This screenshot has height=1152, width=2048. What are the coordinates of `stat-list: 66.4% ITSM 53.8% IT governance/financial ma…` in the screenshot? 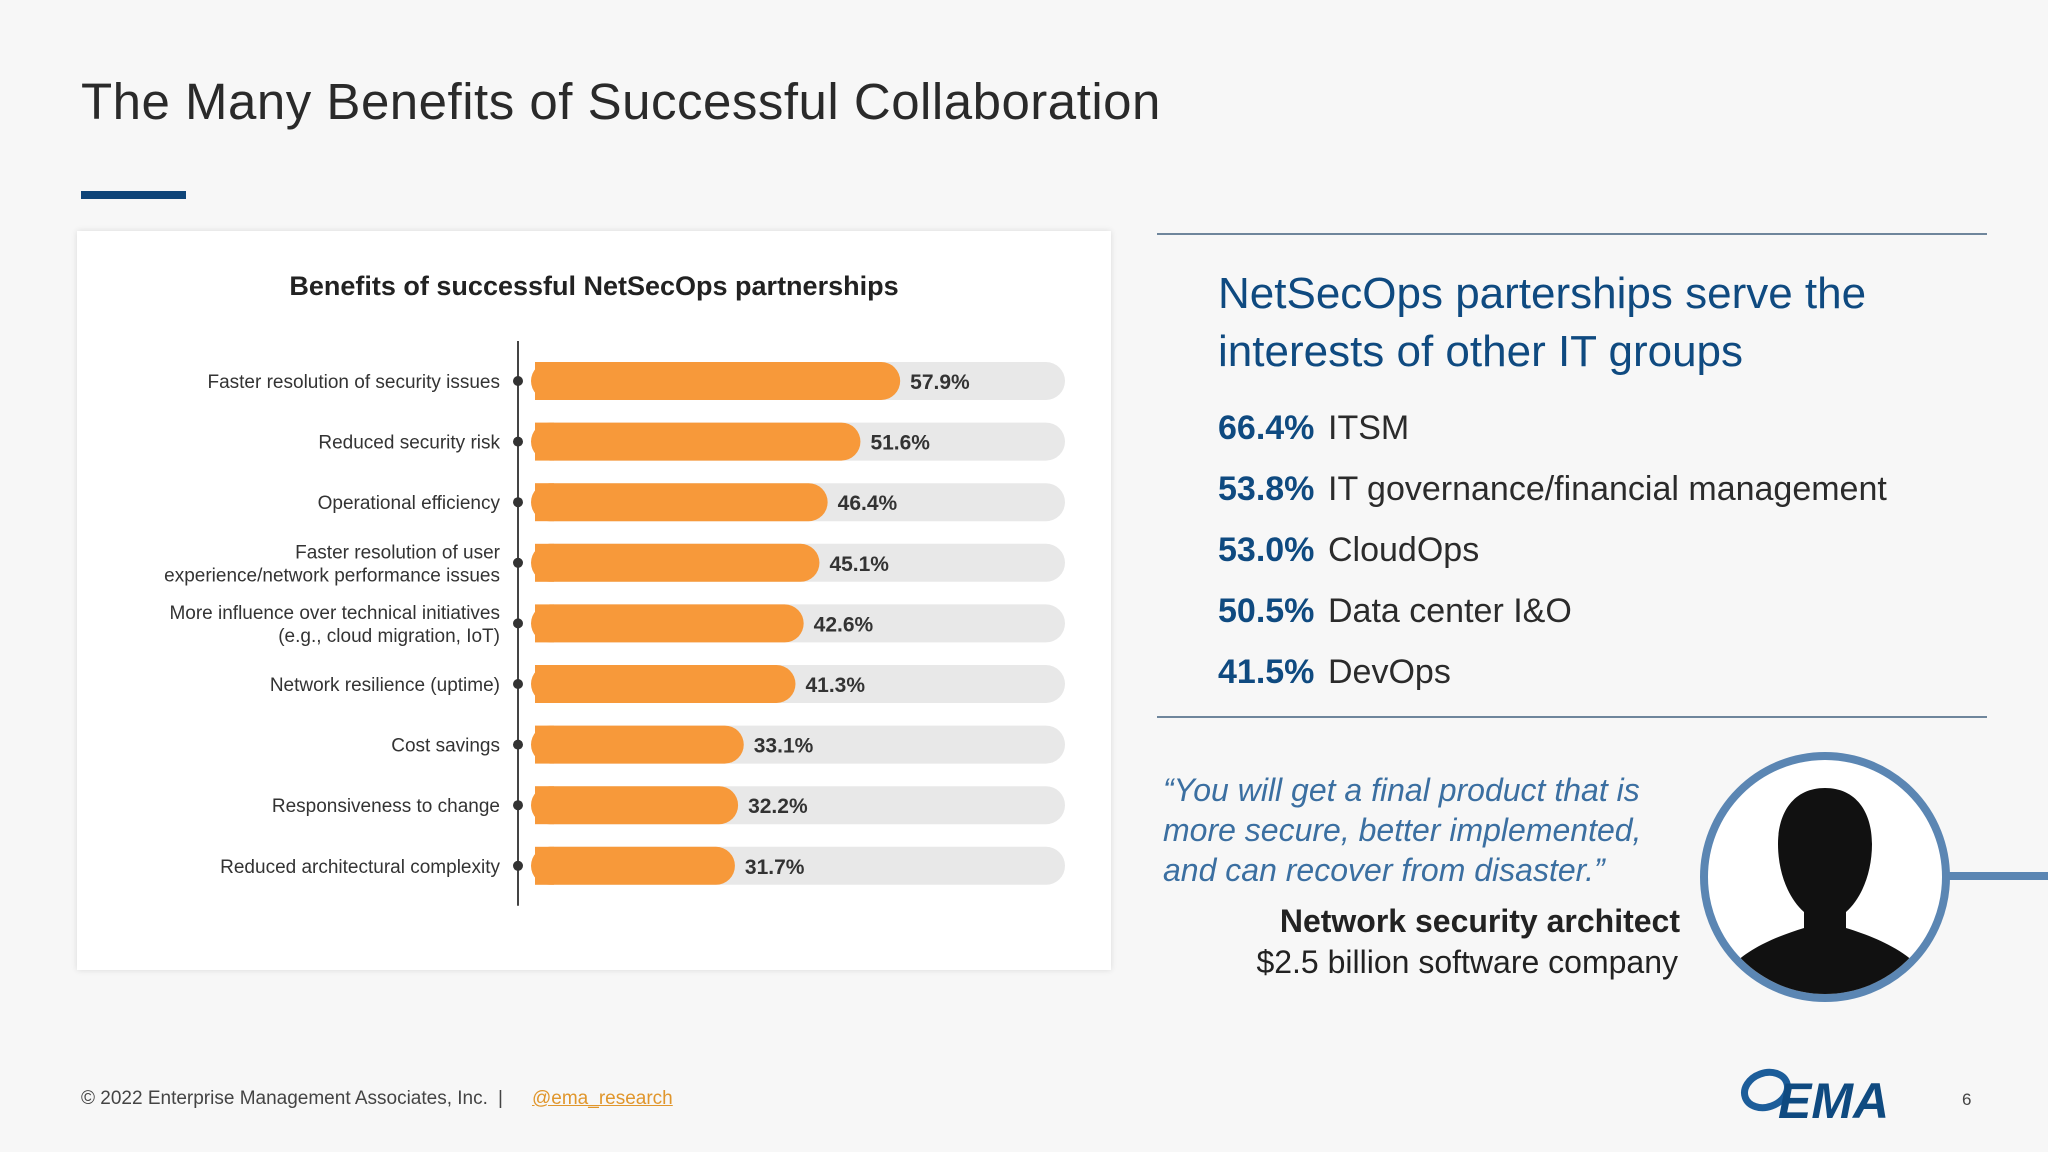 It's located at (1552, 550).